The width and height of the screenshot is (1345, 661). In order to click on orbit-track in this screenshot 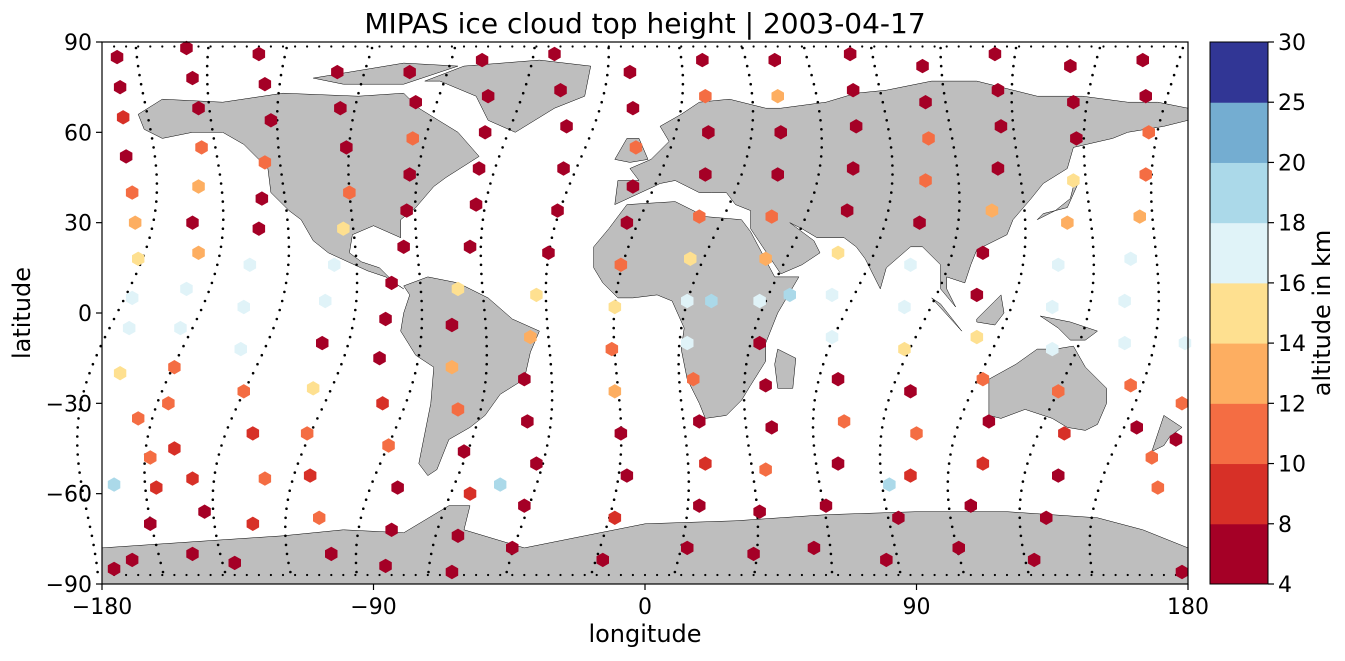, I will do `click(637, 310)`.